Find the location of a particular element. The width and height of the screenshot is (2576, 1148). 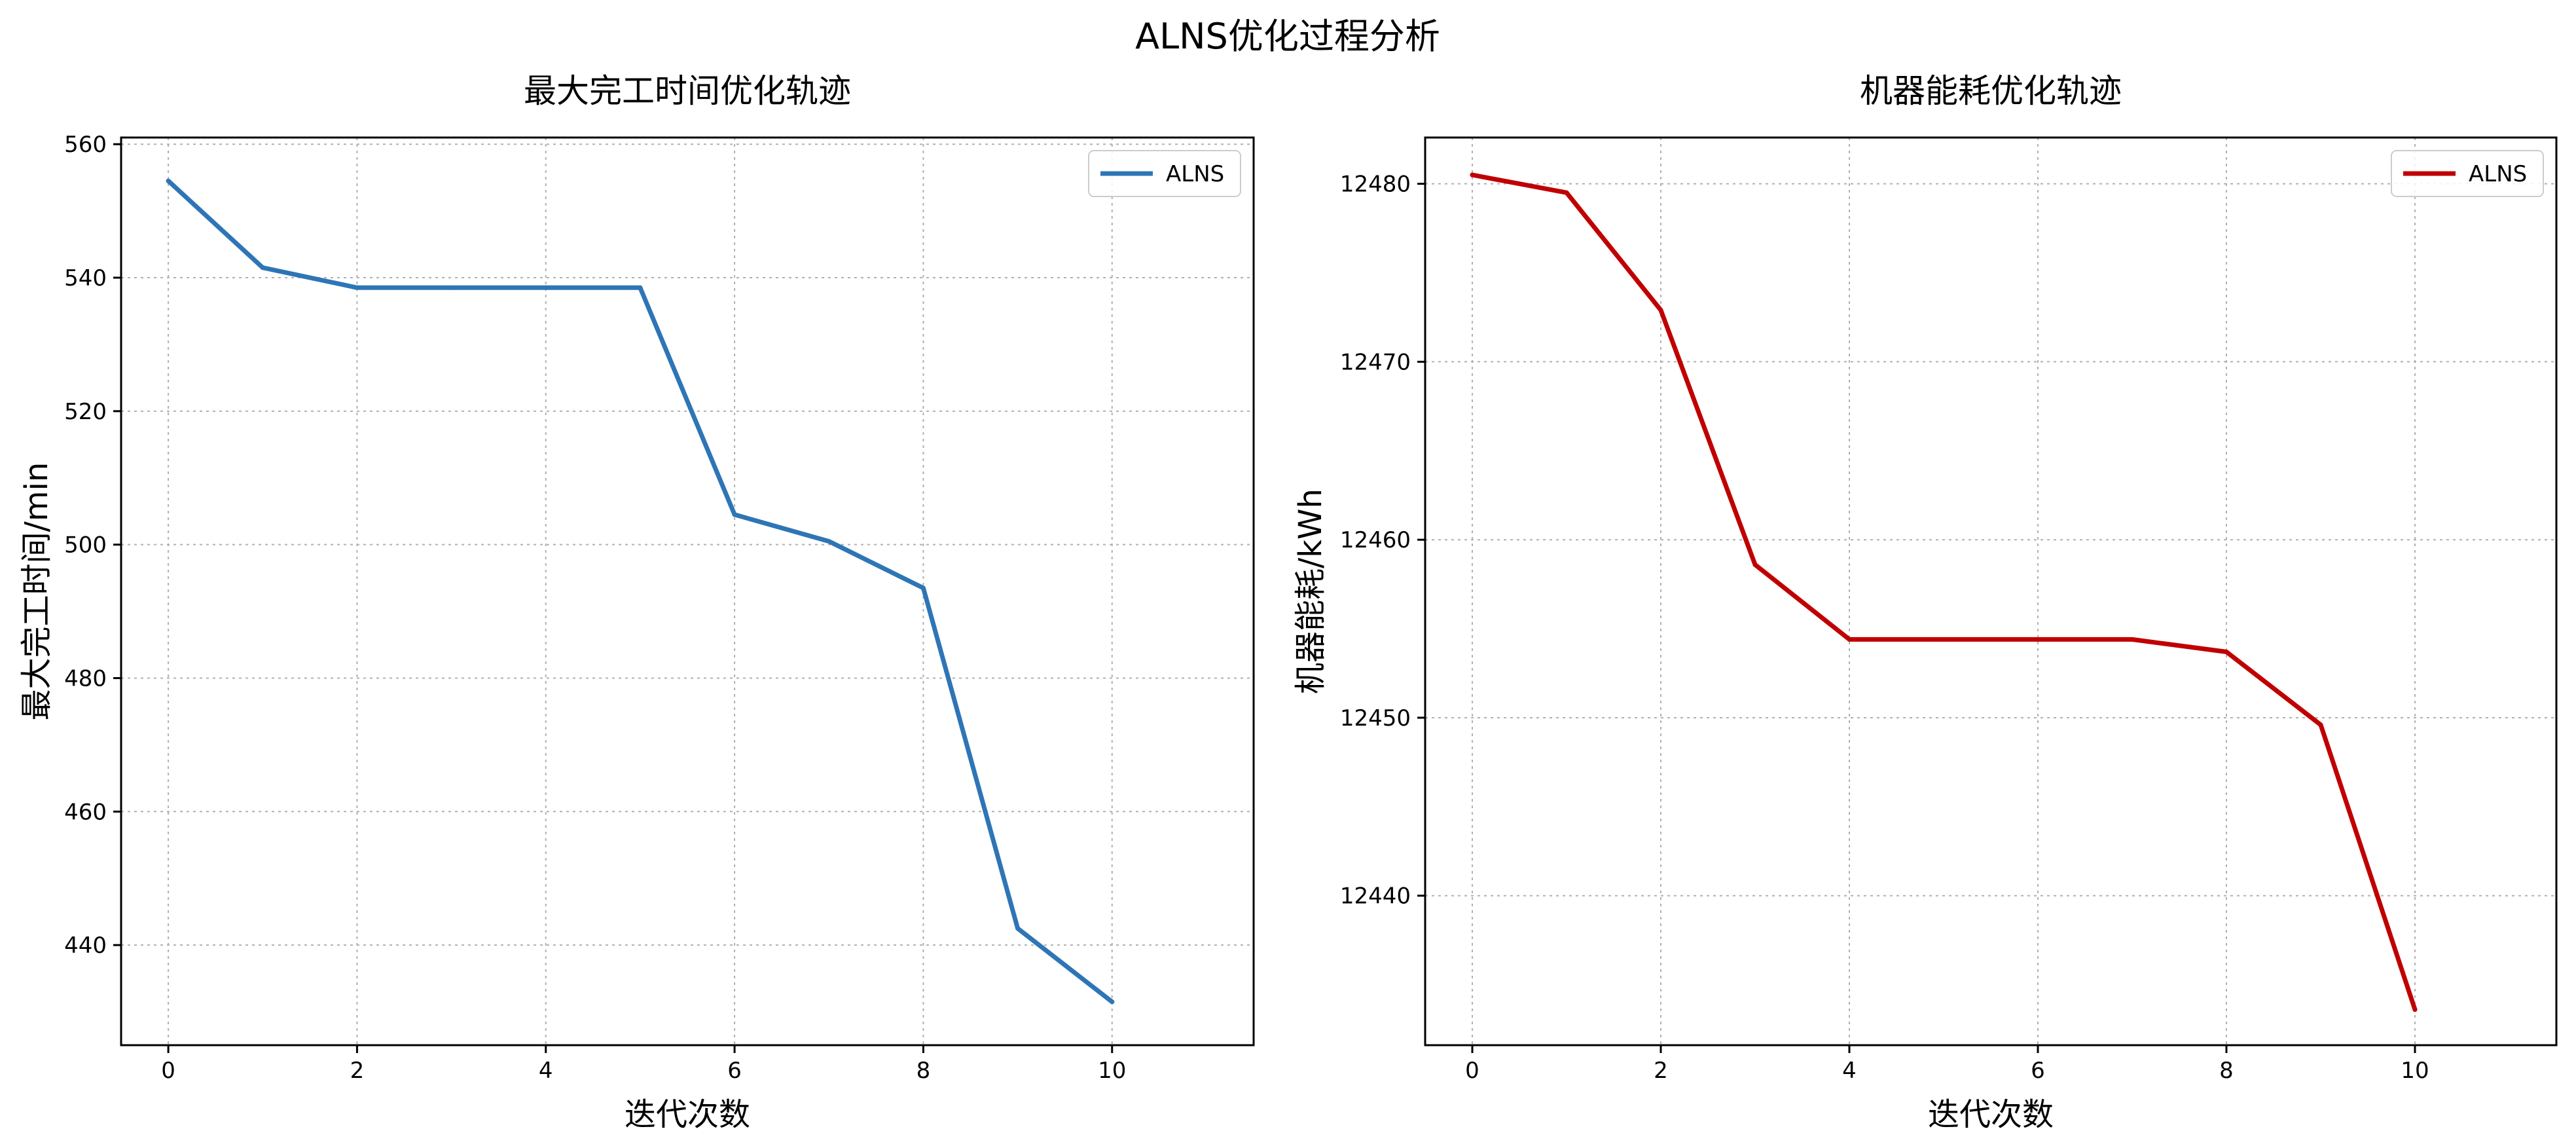

y-tick-label: 12470 is located at coordinates (1375, 362).